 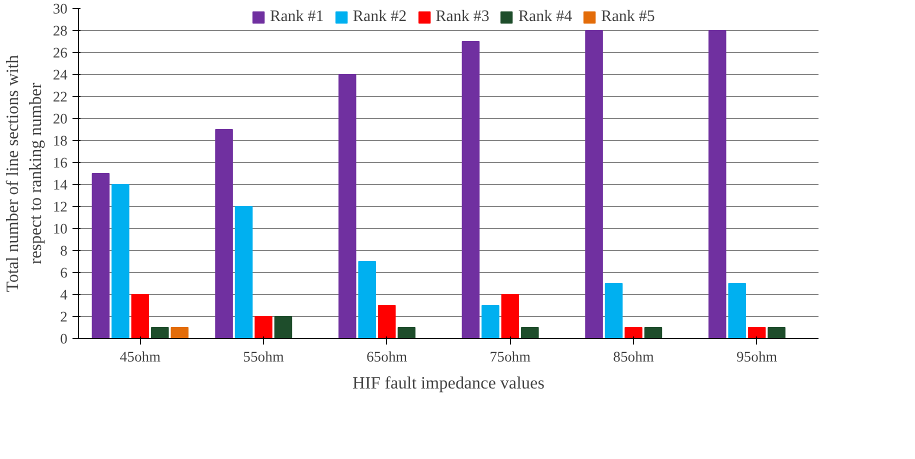 I want to click on y-tick-label: 20, so click(x=60, y=120).